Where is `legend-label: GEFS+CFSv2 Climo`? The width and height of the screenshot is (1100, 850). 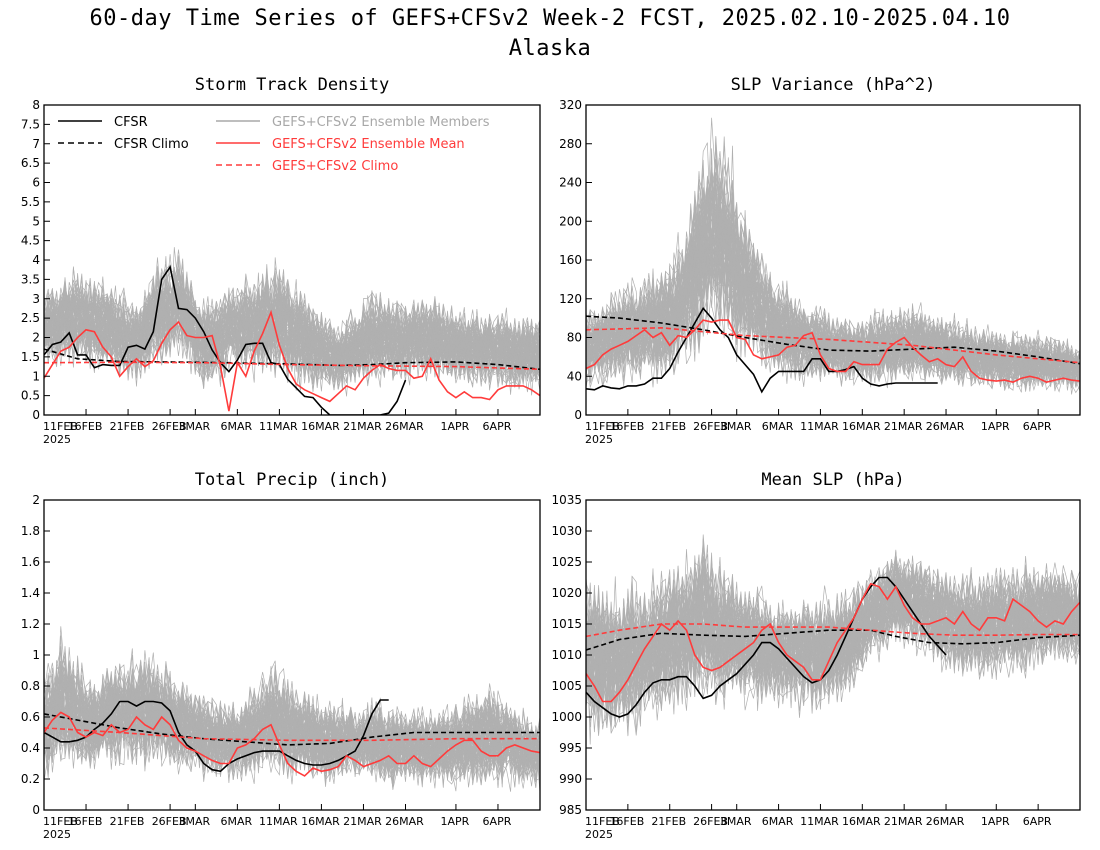 legend-label: GEFS+CFSv2 Climo is located at coordinates (335, 166).